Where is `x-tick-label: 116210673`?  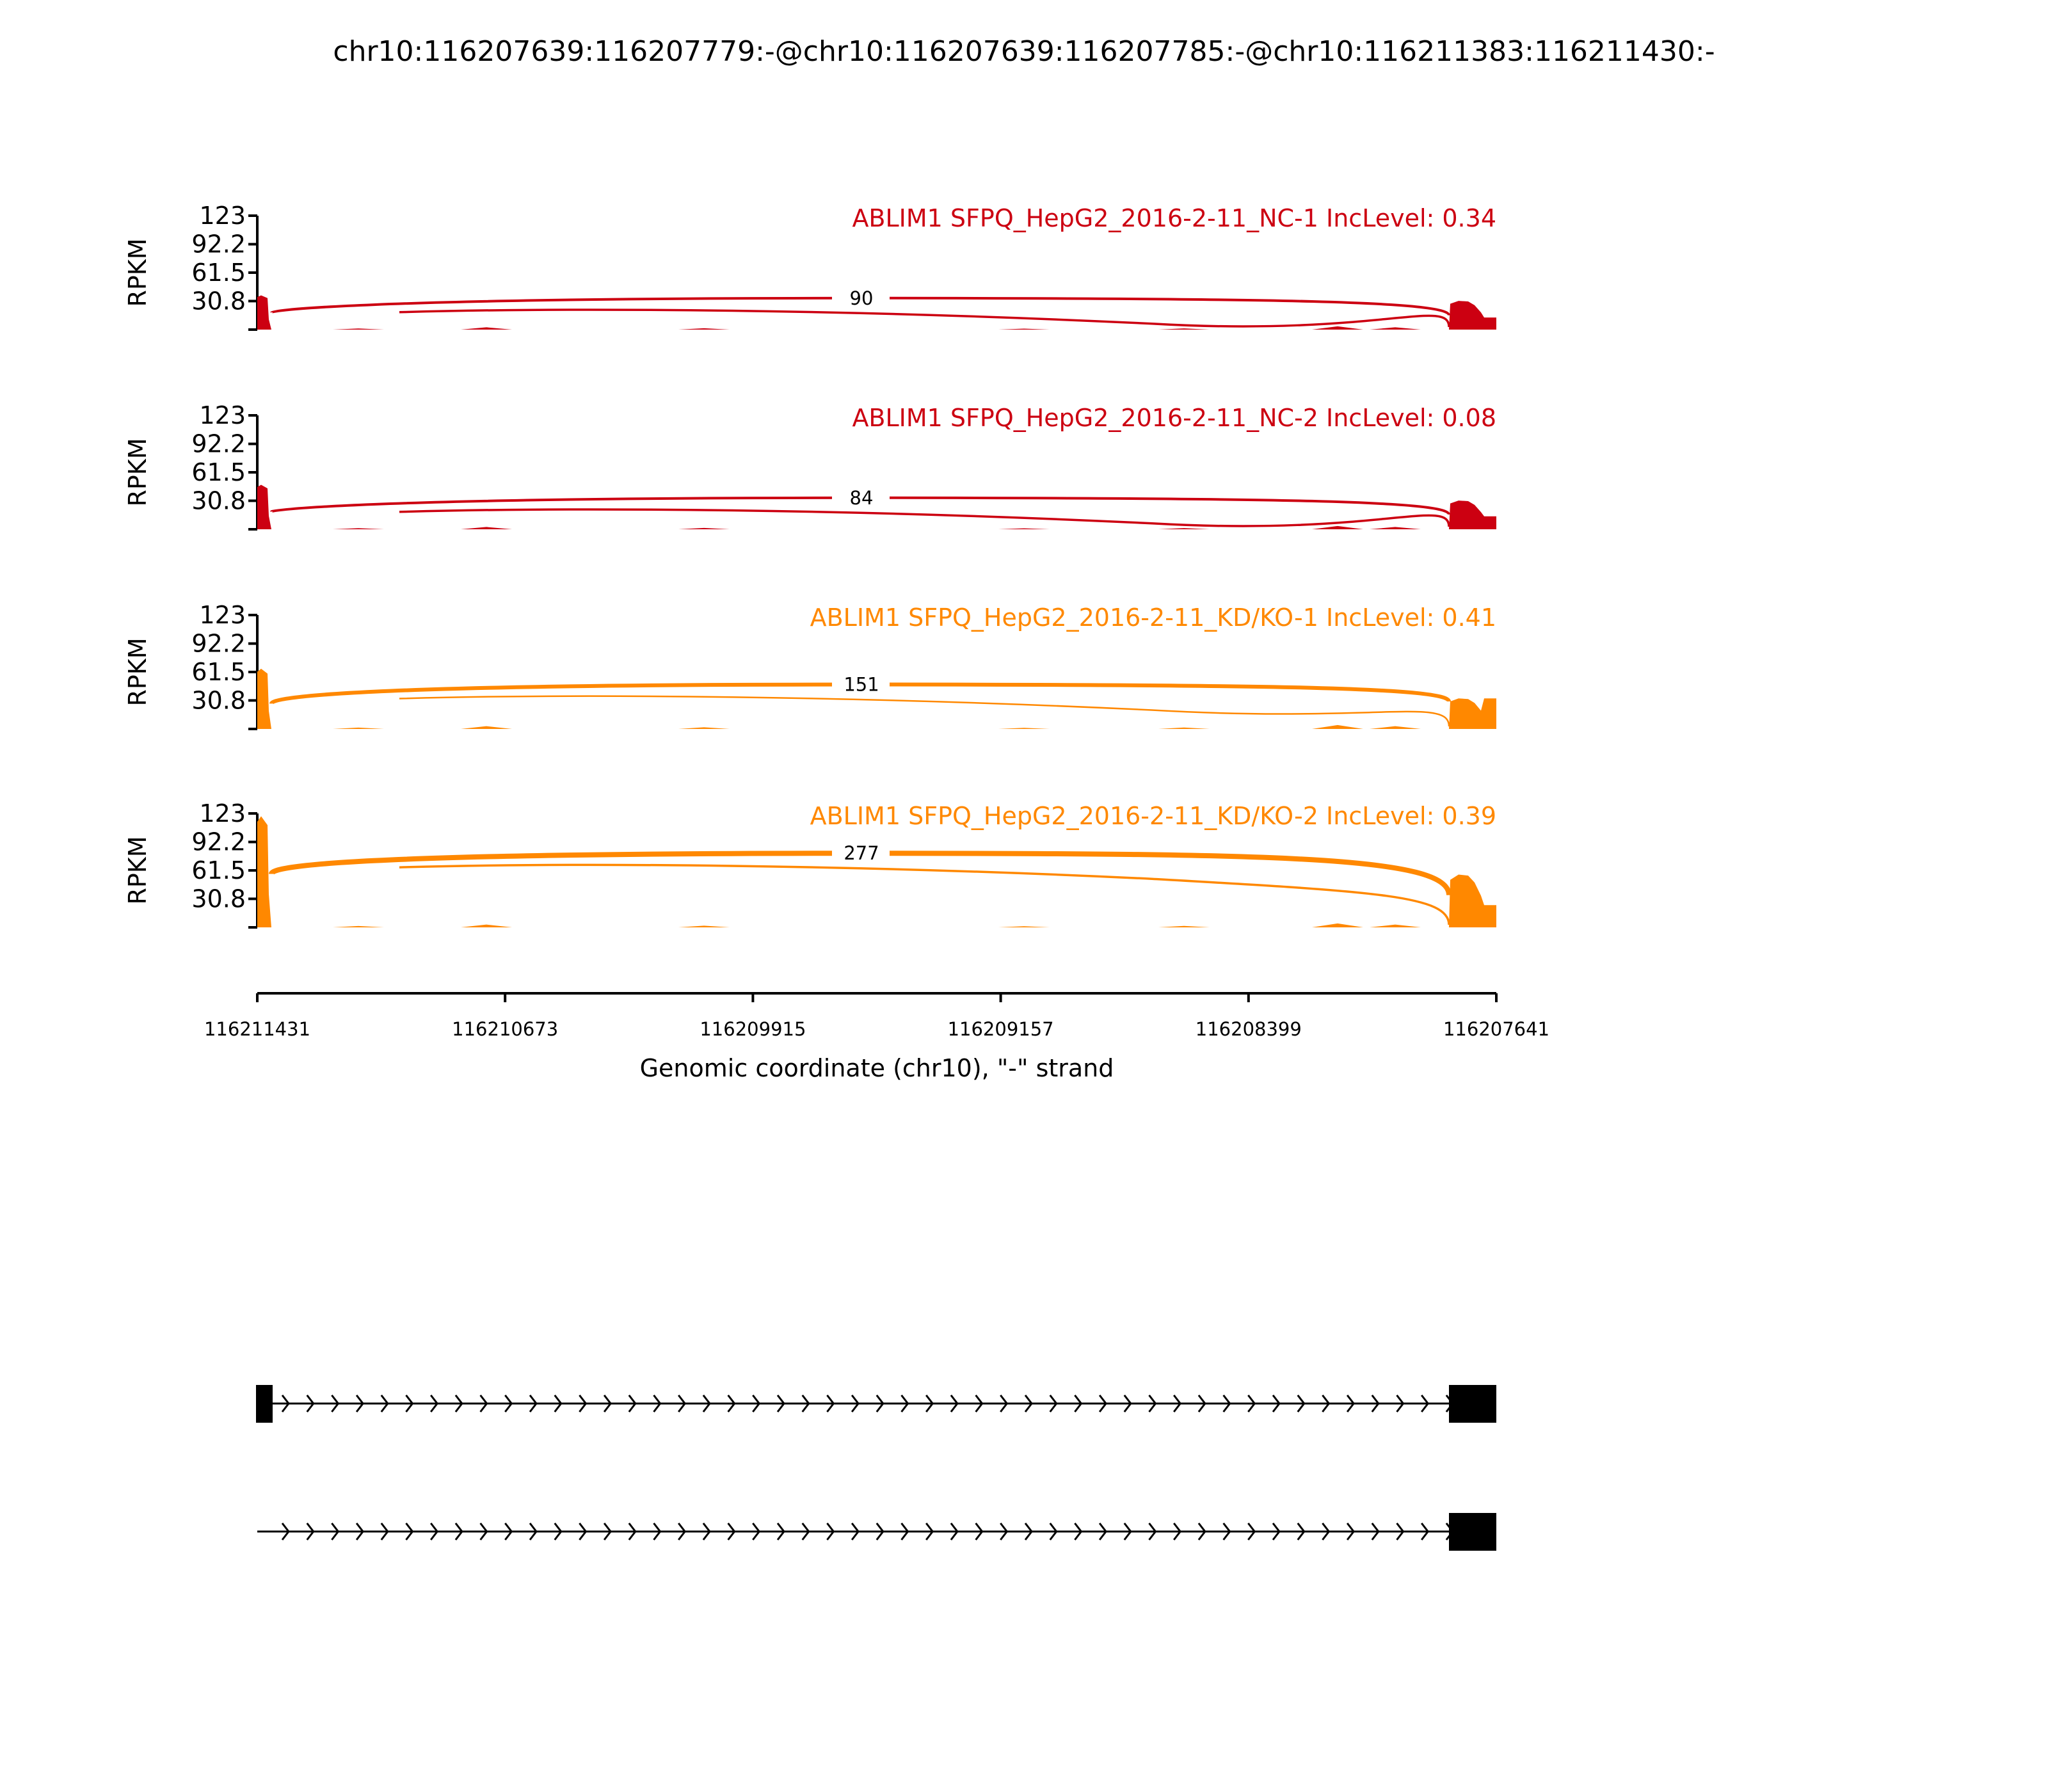 x-tick-label: 116210673 is located at coordinates (505, 1029).